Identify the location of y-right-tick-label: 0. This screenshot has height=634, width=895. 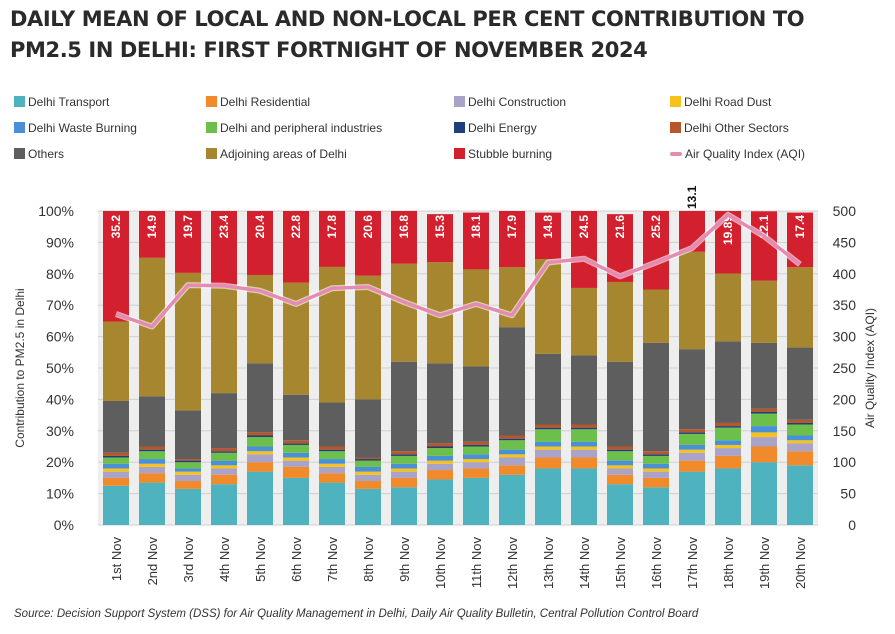
(852, 525).